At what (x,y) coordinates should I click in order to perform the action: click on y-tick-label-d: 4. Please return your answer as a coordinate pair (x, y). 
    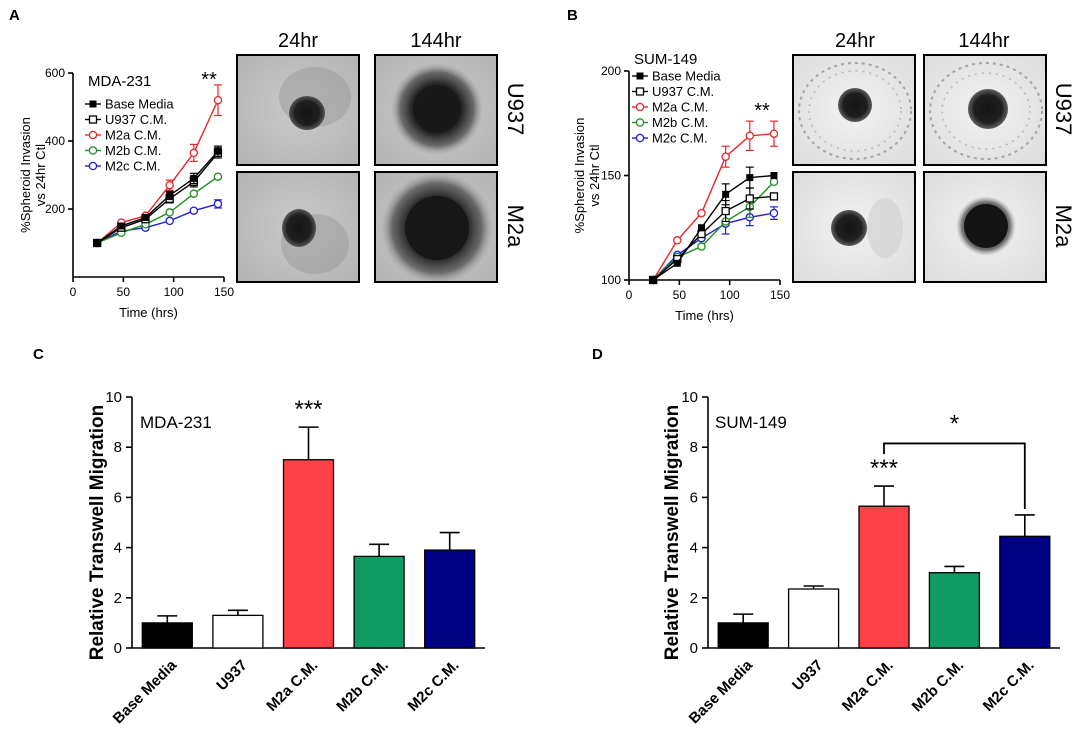
    Looking at the image, I should click on (694, 548).